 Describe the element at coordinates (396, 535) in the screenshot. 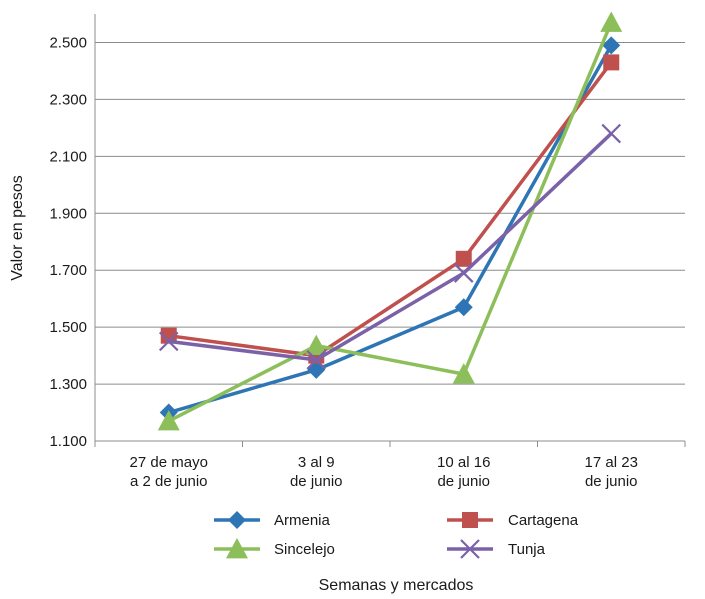

I see `legend: Armenia Cartagena Sincelejo Tunja` at that location.